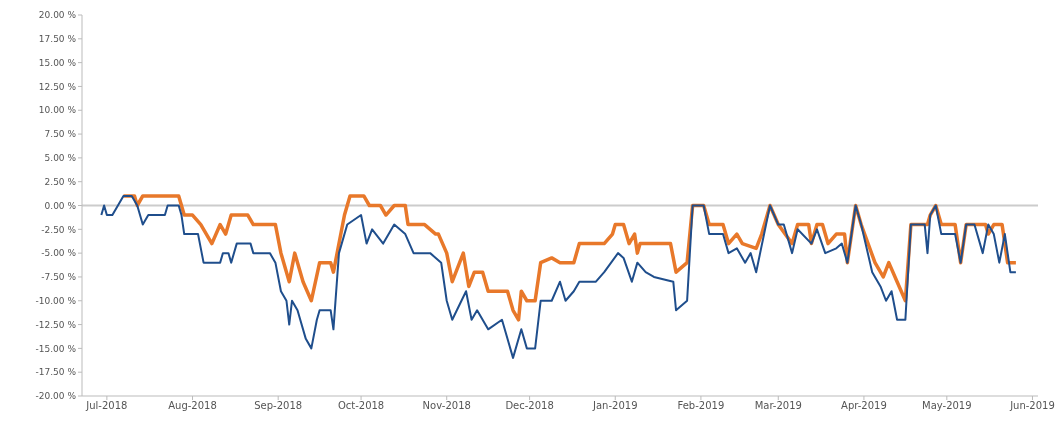 The width and height of the screenshot is (1063, 441). I want to click on x-tick-label: Feb-2019, so click(701, 406).